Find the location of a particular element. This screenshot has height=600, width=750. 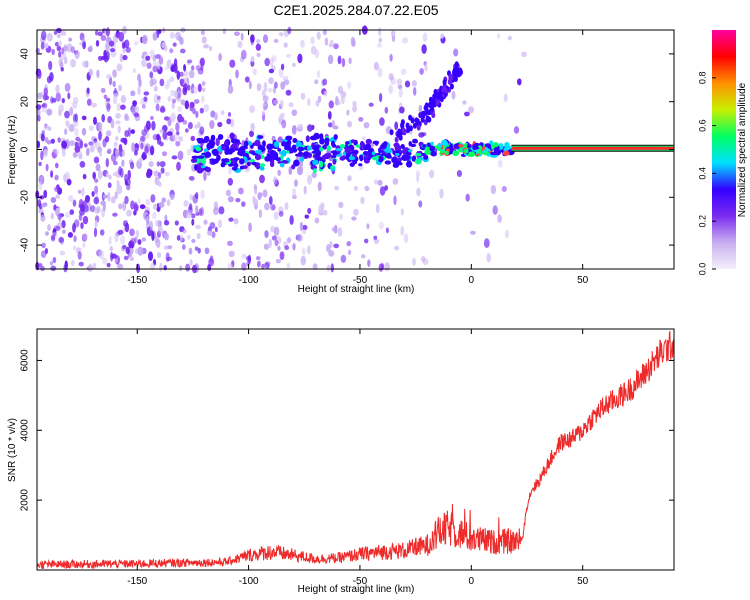

spec-y-tick-label: 40 is located at coordinates (25, 54).